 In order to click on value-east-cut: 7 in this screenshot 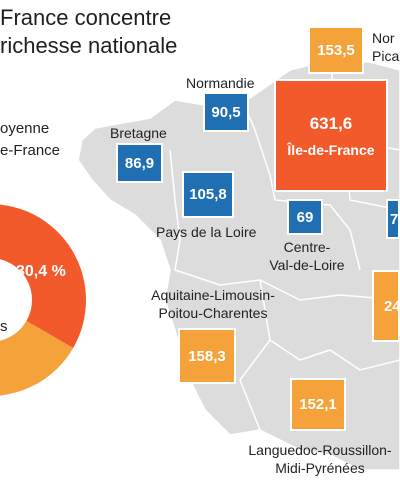, I will do `click(393, 219)`.